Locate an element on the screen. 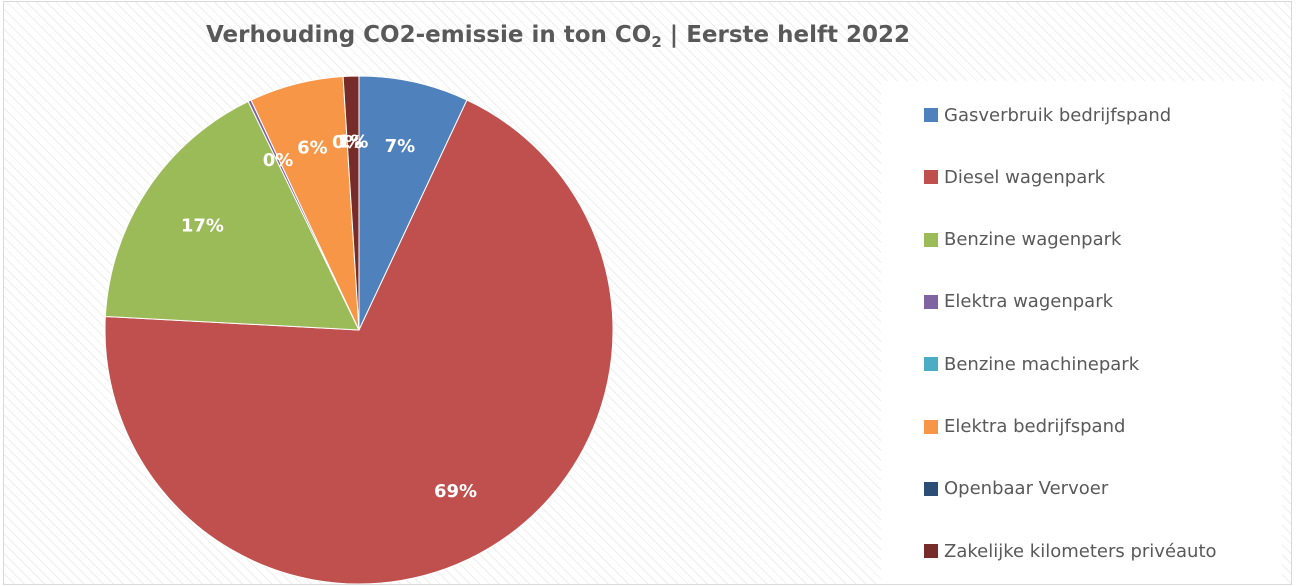 The image size is (1297, 586). slice-data-label: 17% is located at coordinates (202, 226).